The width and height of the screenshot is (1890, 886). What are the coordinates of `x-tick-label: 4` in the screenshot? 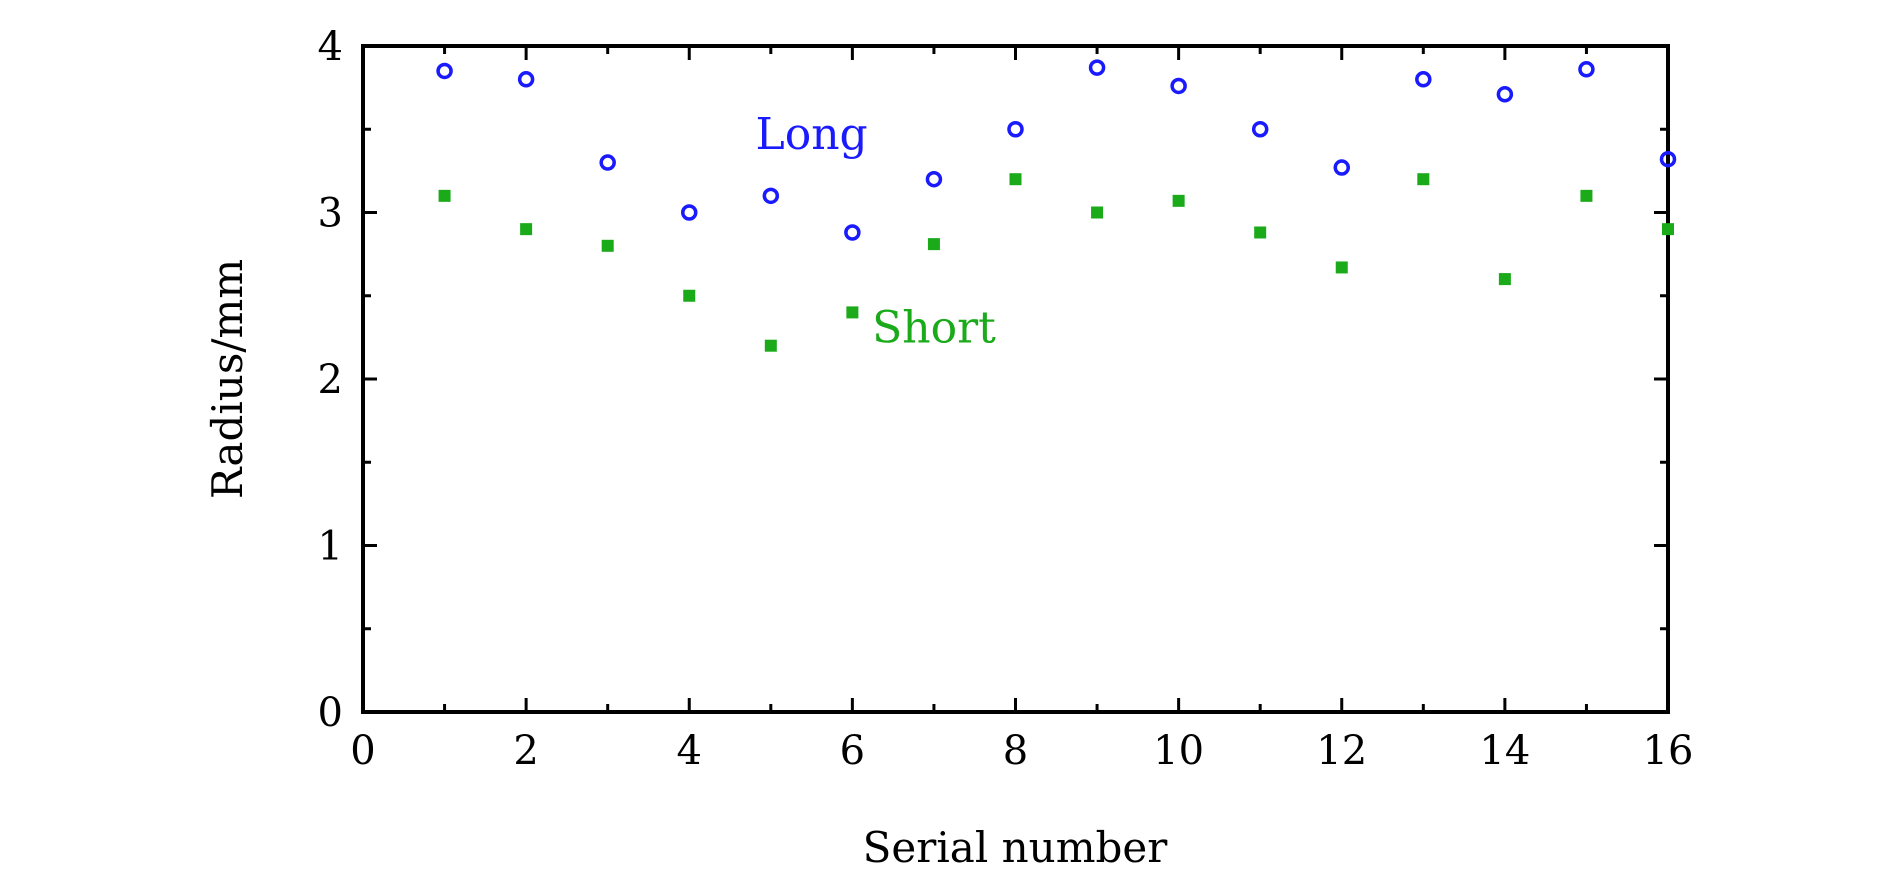 It's located at (689, 751).